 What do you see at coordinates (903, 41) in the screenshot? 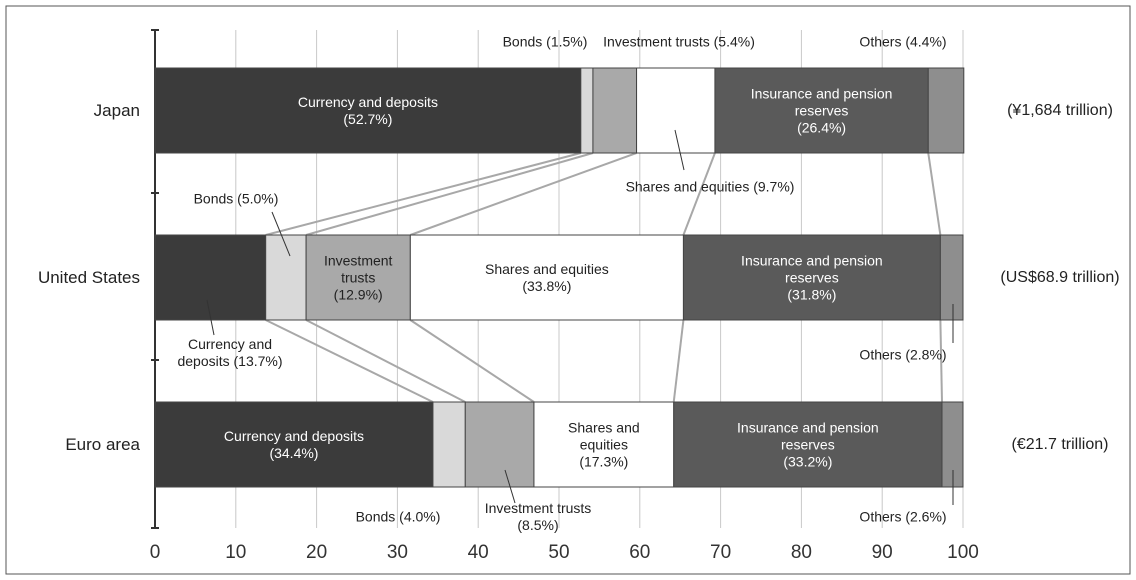
I see `data-label: Others (4.4%)` at bounding box center [903, 41].